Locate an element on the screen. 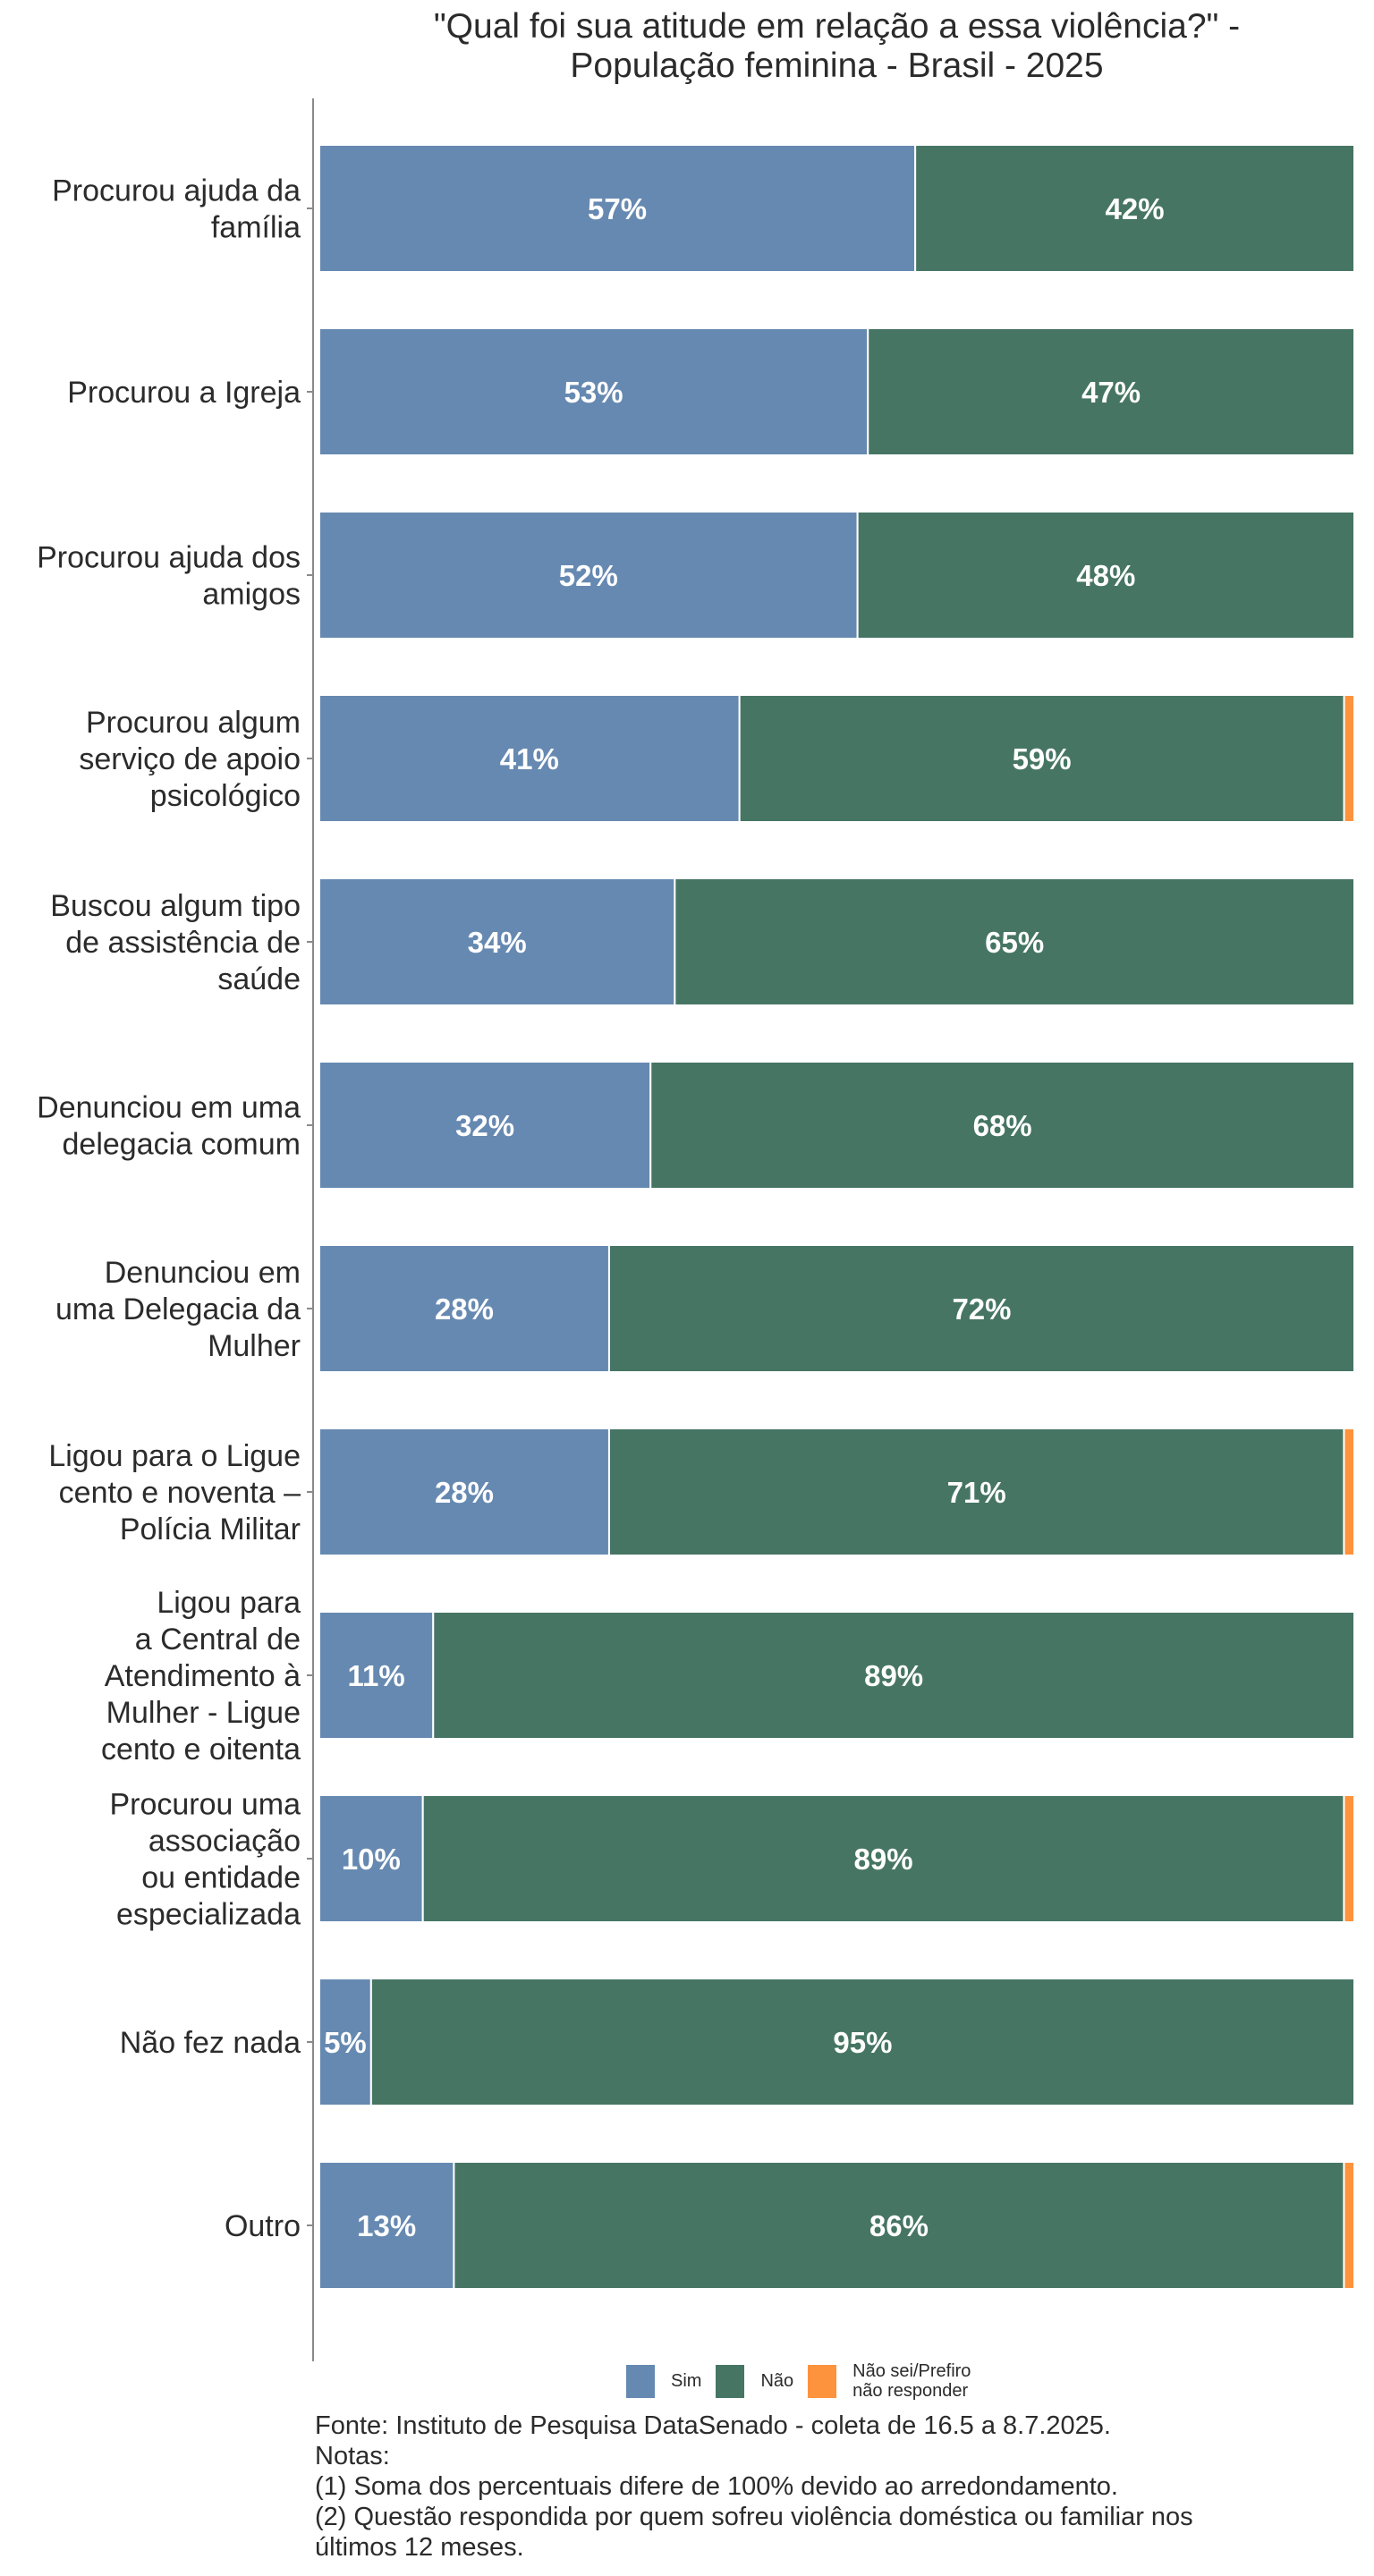  y-label-2: Procurou a Igreja is located at coordinates (184, 393).